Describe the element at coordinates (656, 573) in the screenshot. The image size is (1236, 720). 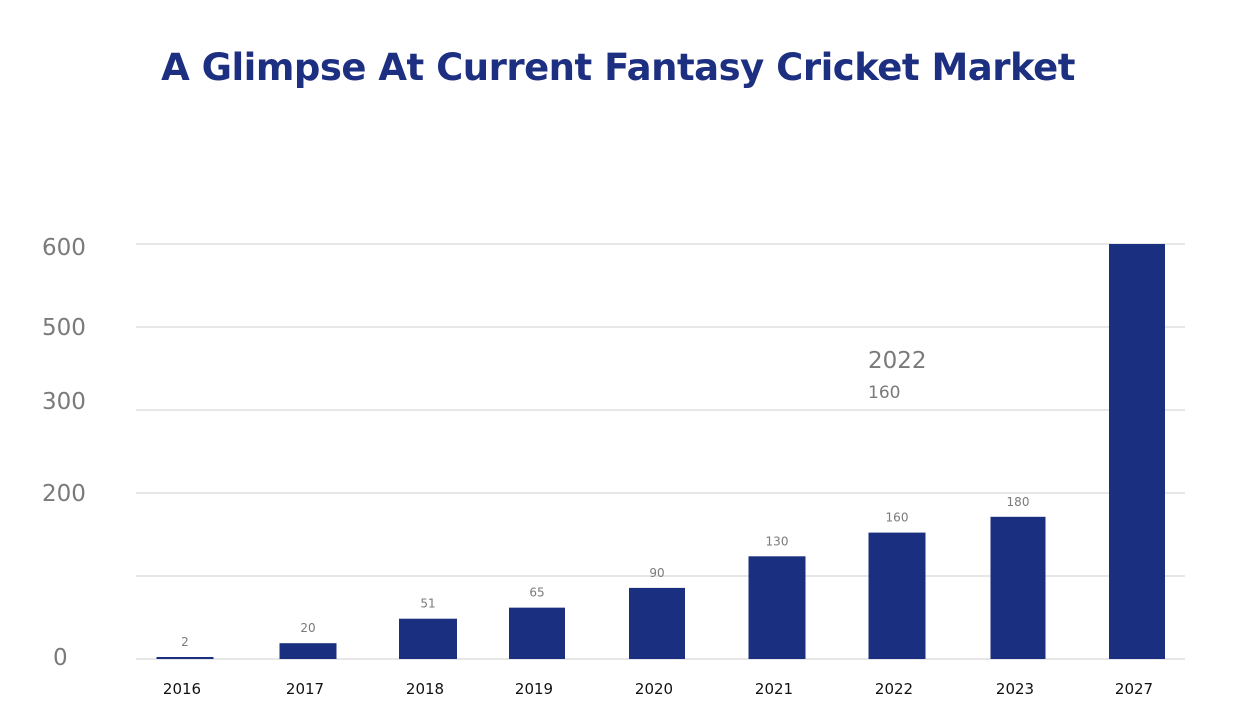
I see `data-label-2020: 90` at that location.